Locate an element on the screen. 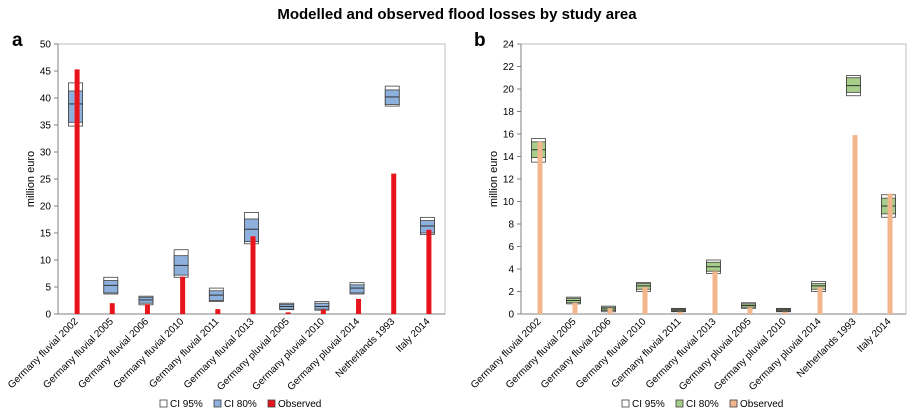 This screenshot has height=417, width=914. y-tick-label: 35 is located at coordinates (46, 126).